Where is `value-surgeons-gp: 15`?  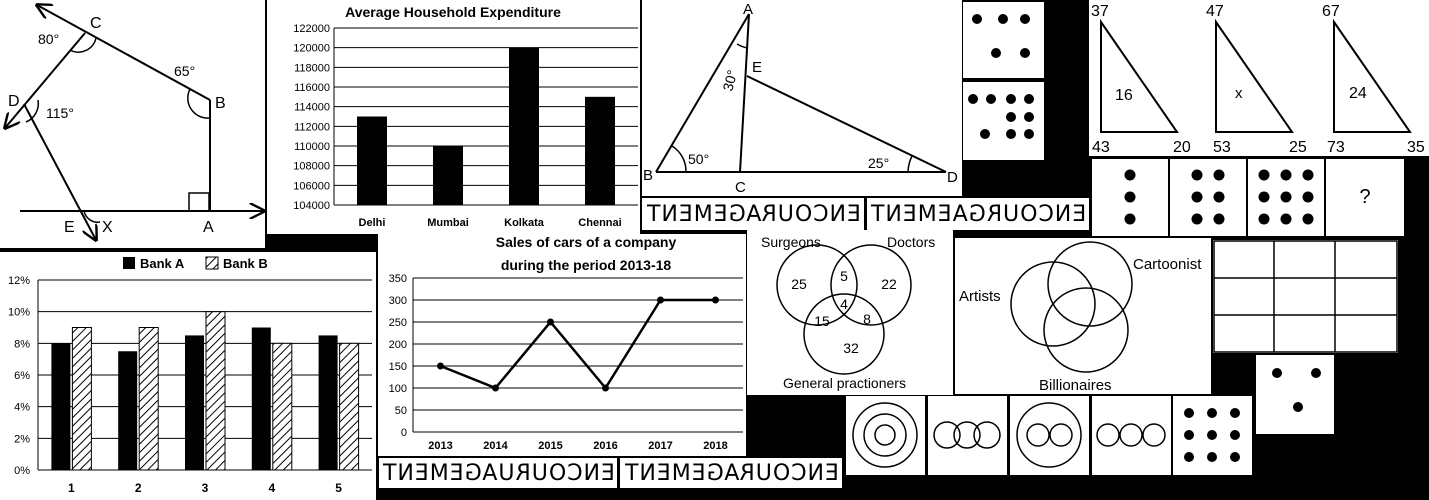
value-surgeons-gp: 15 is located at coordinates (822, 321).